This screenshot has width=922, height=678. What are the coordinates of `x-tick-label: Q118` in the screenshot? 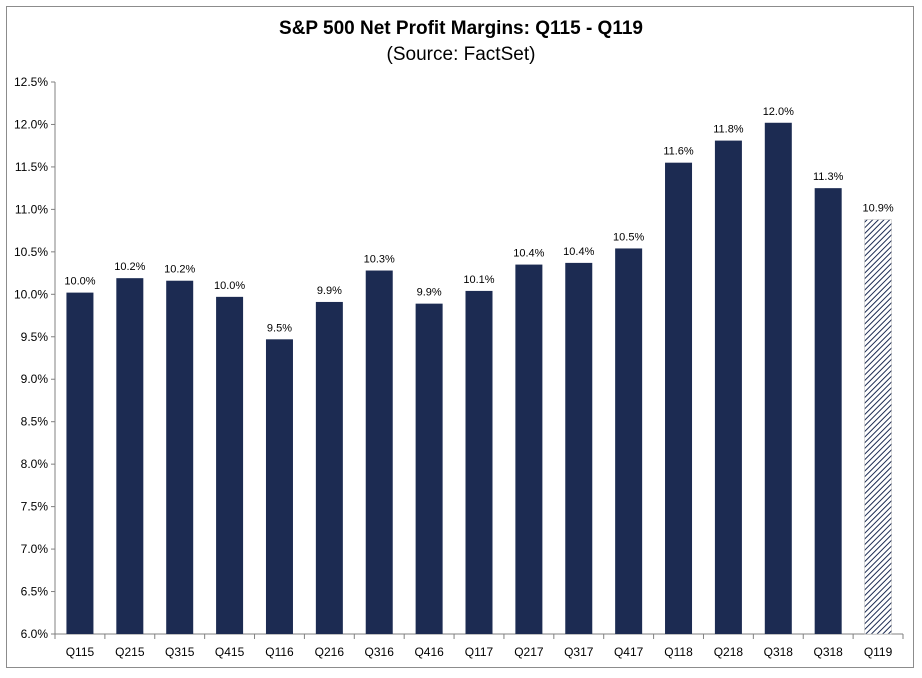 It's located at (678, 652).